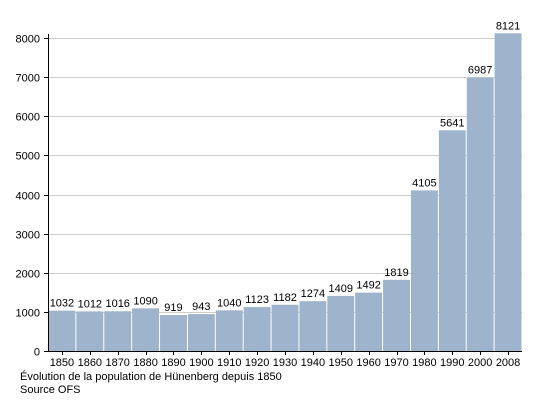  Describe the element at coordinates (257, 300) in the screenshot. I see `bar-value-label: 1123` at that location.